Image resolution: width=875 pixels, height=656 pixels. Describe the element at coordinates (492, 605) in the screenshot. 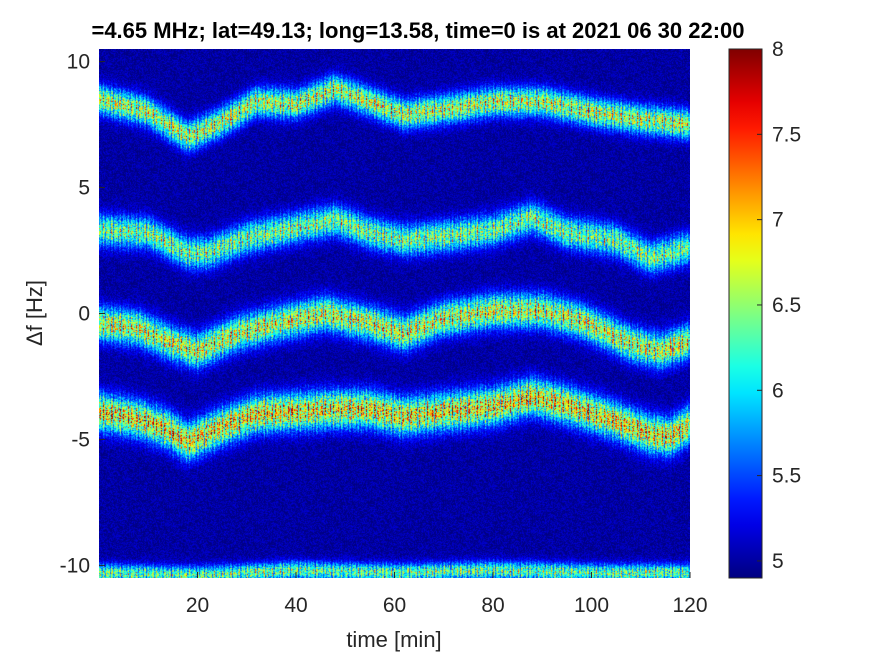

I see `x-tick-label: 80` at that location.